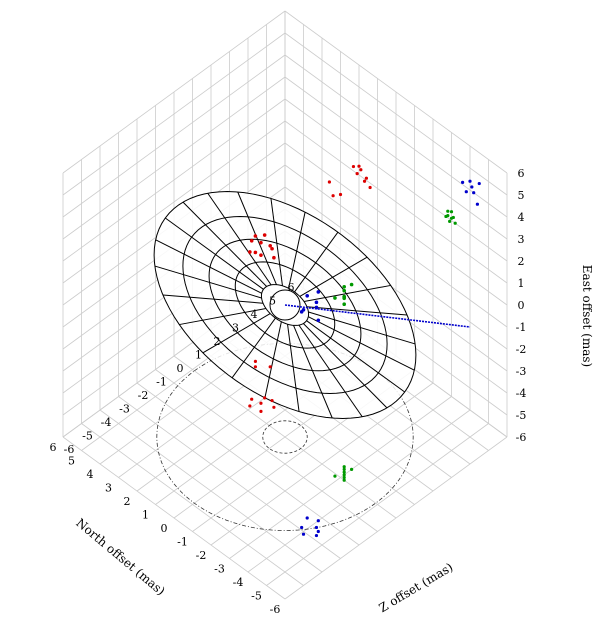 Image resolution: width=595 pixels, height=627 pixels. What do you see at coordinates (587, 316) in the screenshot?
I see `east-axis-title: East offset (mas)` at bounding box center [587, 316].